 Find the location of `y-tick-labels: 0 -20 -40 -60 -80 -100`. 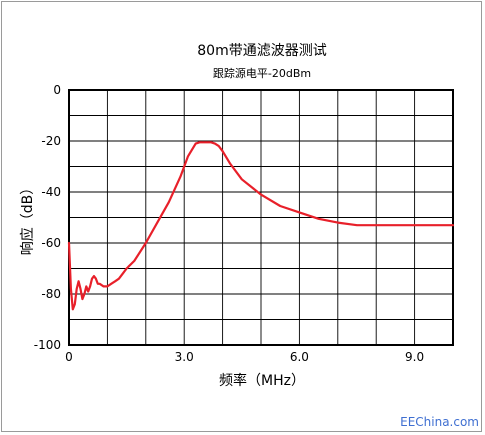

y-tick-labels: 0 -20 -40 -60 -80 -100 is located at coordinates (47, 217).